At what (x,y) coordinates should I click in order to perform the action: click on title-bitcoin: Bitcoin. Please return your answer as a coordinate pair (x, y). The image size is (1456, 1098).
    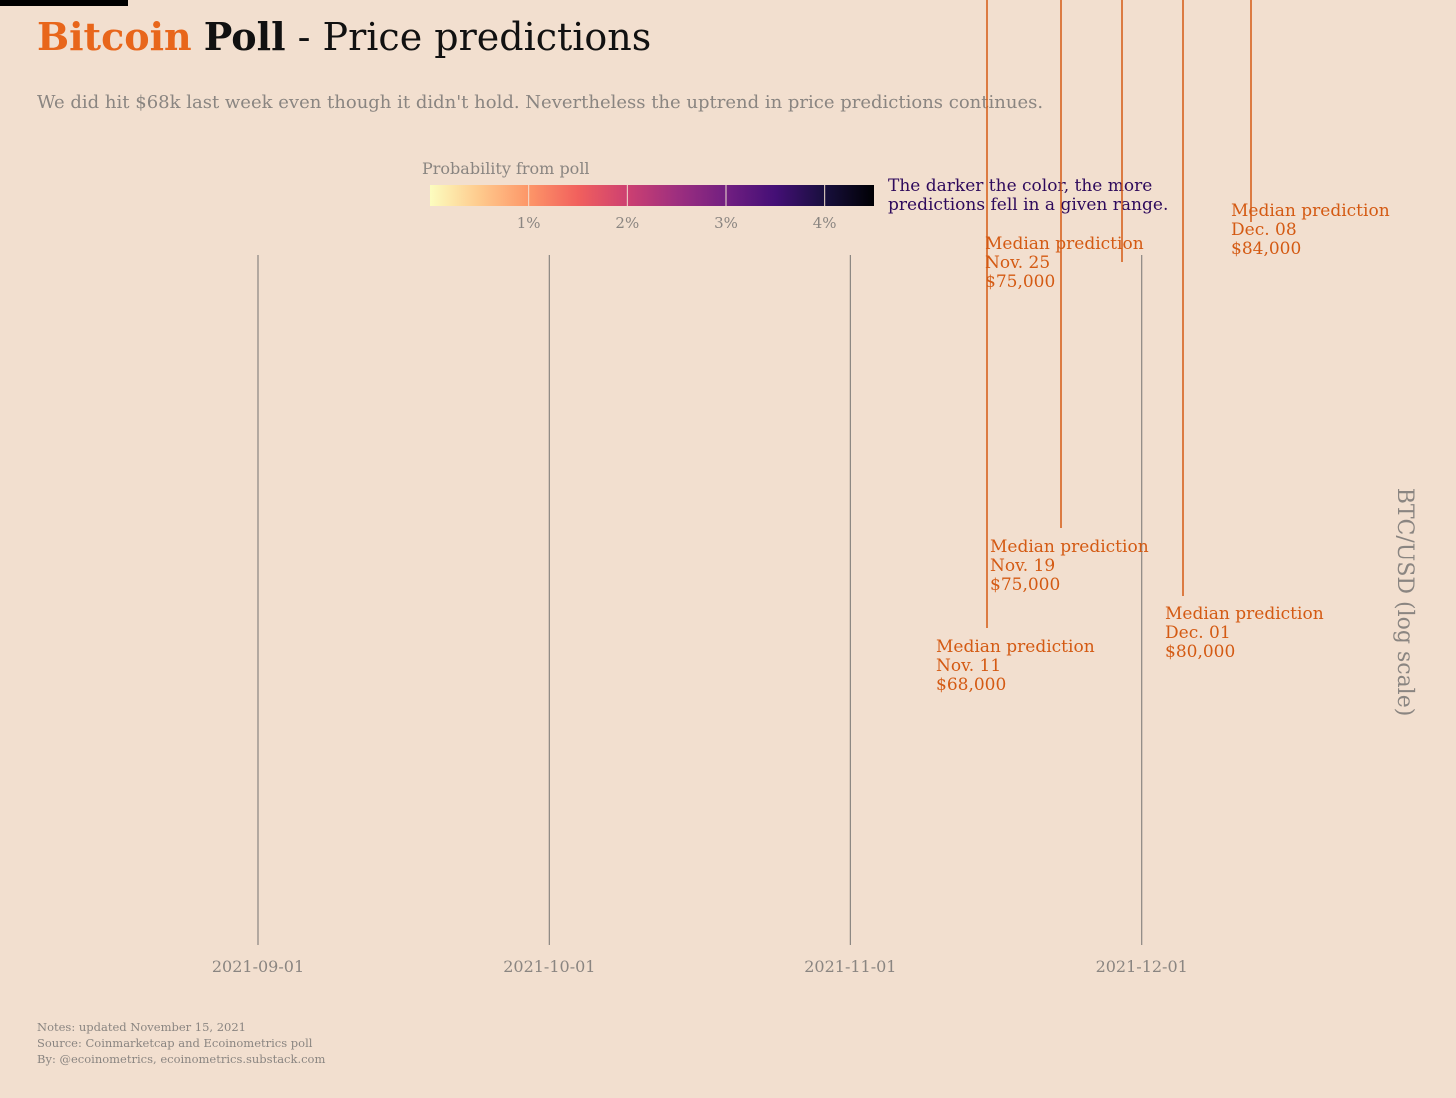
    Looking at the image, I should click on (114, 36).